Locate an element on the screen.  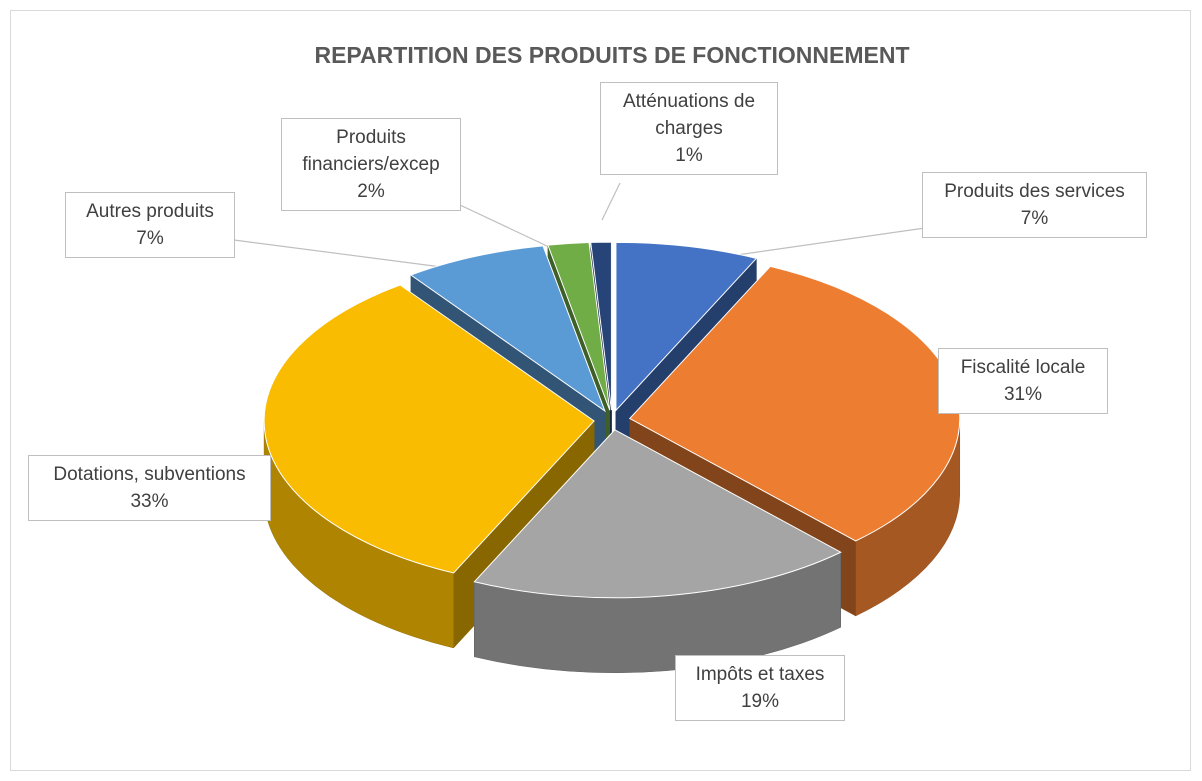
label-value: 2% is located at coordinates (371, 191).